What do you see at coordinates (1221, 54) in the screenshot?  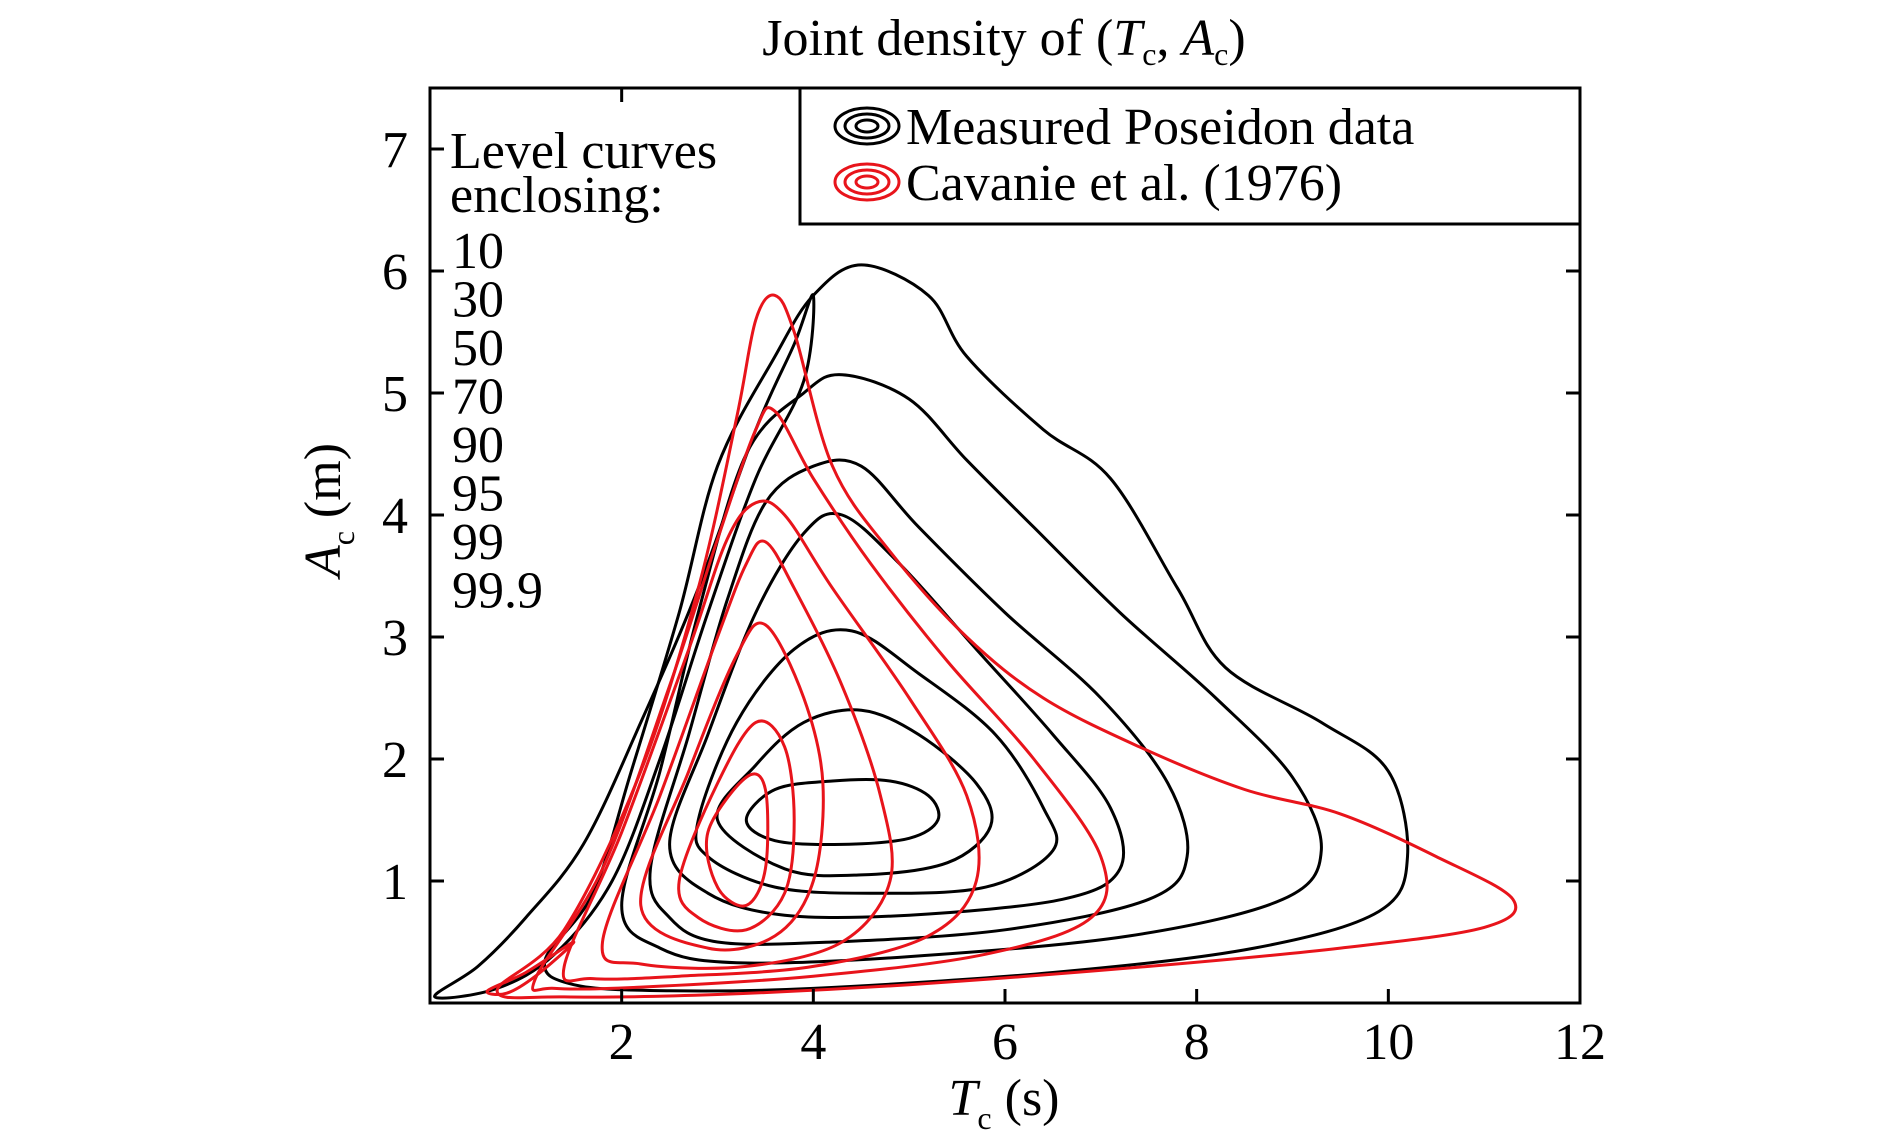 I see `title-var2-sub: c` at bounding box center [1221, 54].